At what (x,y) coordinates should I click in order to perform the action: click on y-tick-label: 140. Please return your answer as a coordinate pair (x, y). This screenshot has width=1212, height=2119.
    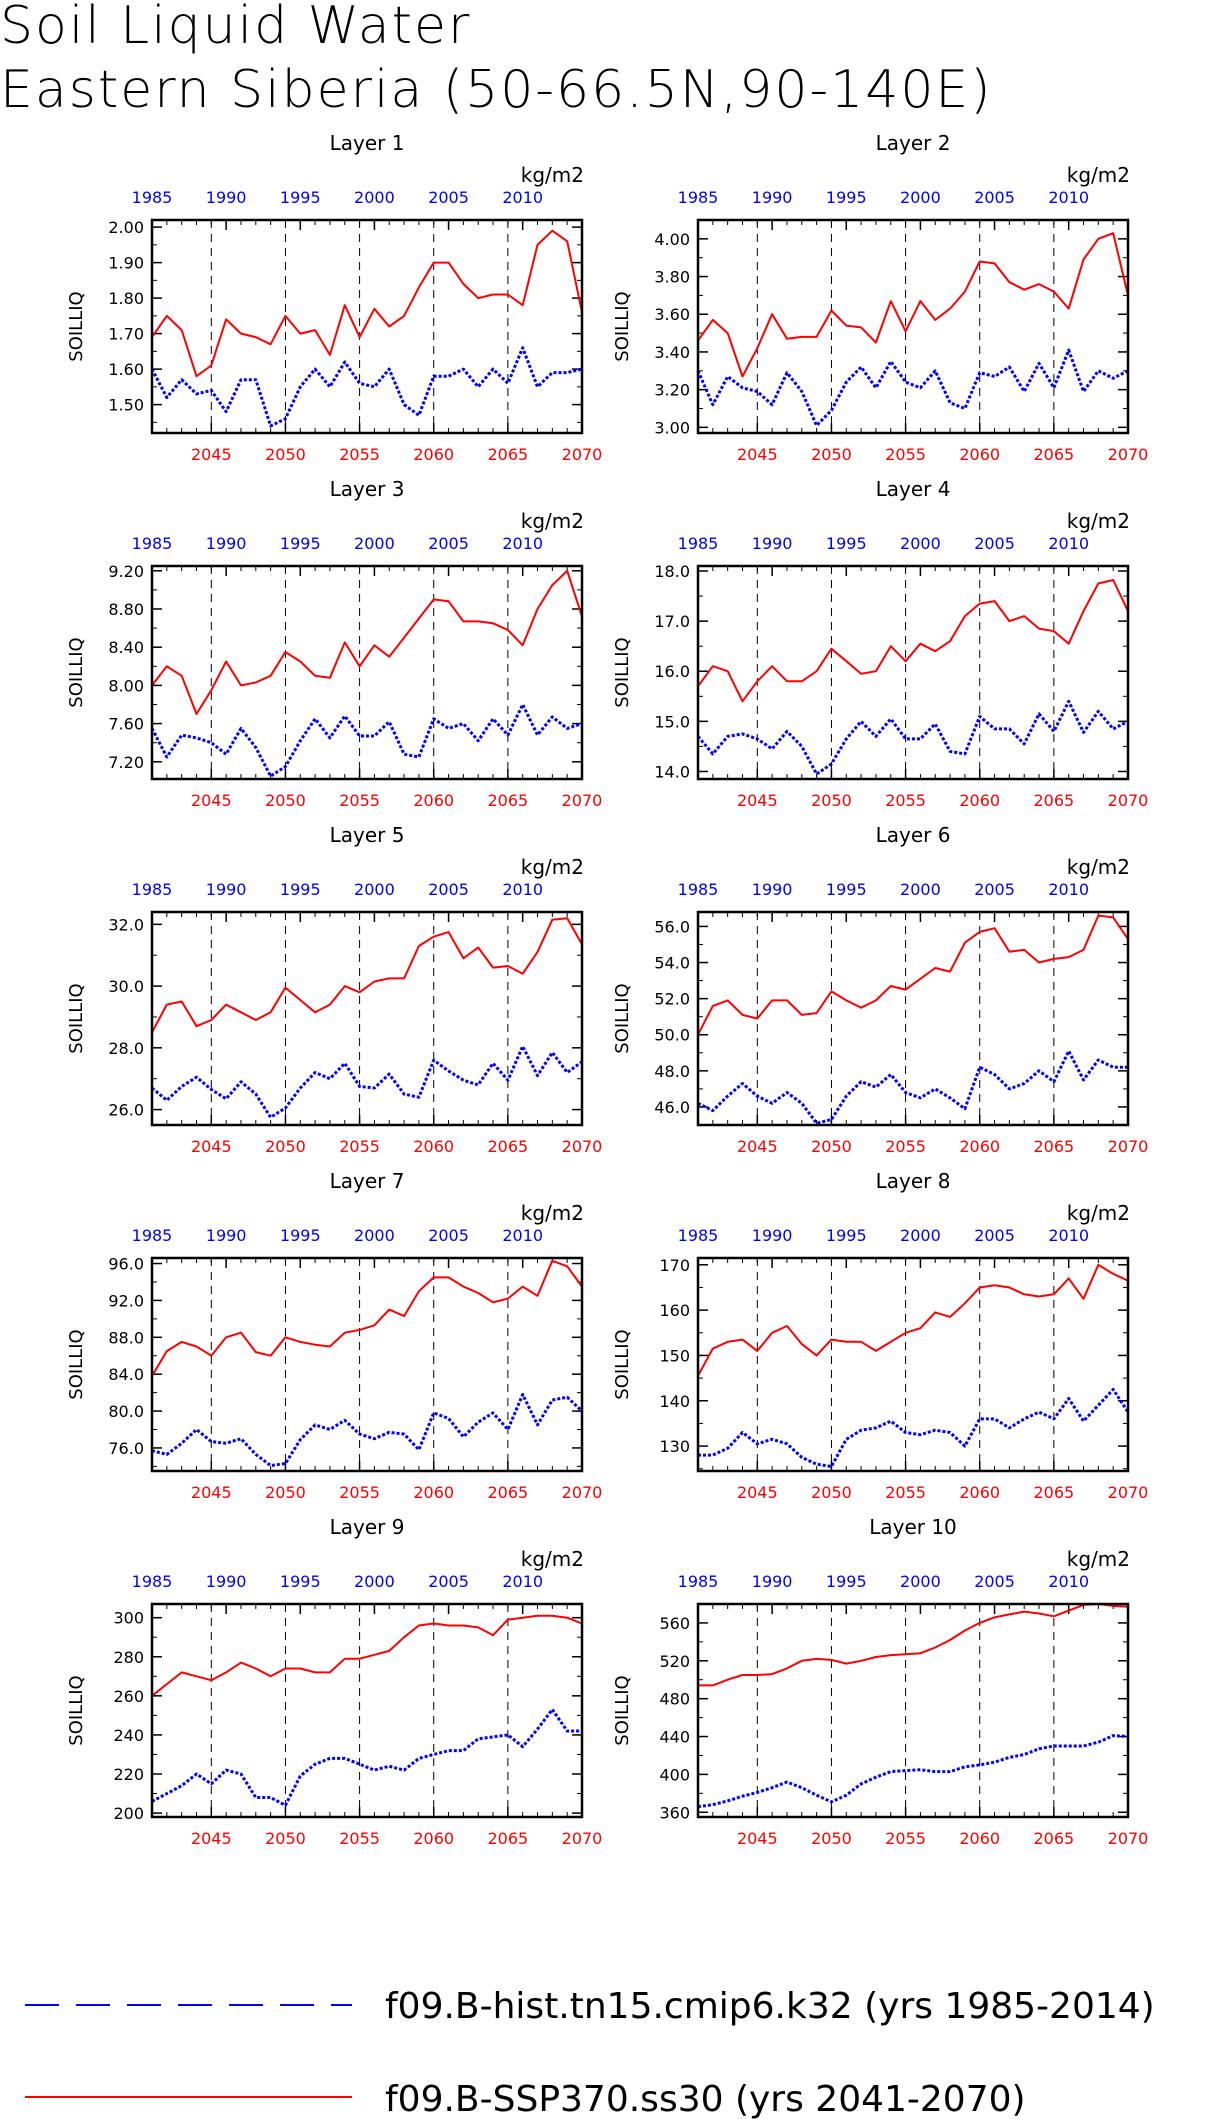
    Looking at the image, I should click on (674, 1401).